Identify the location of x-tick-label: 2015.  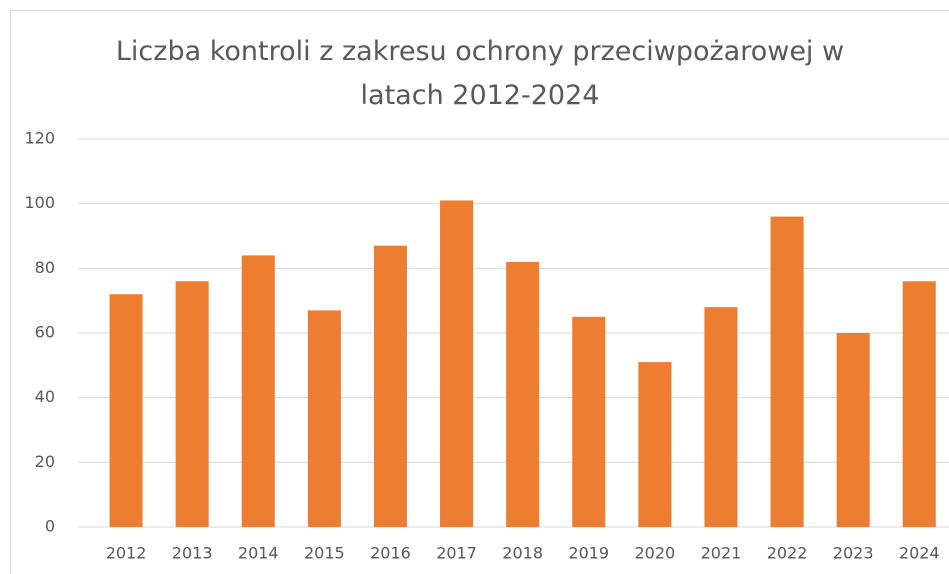
(324, 553).